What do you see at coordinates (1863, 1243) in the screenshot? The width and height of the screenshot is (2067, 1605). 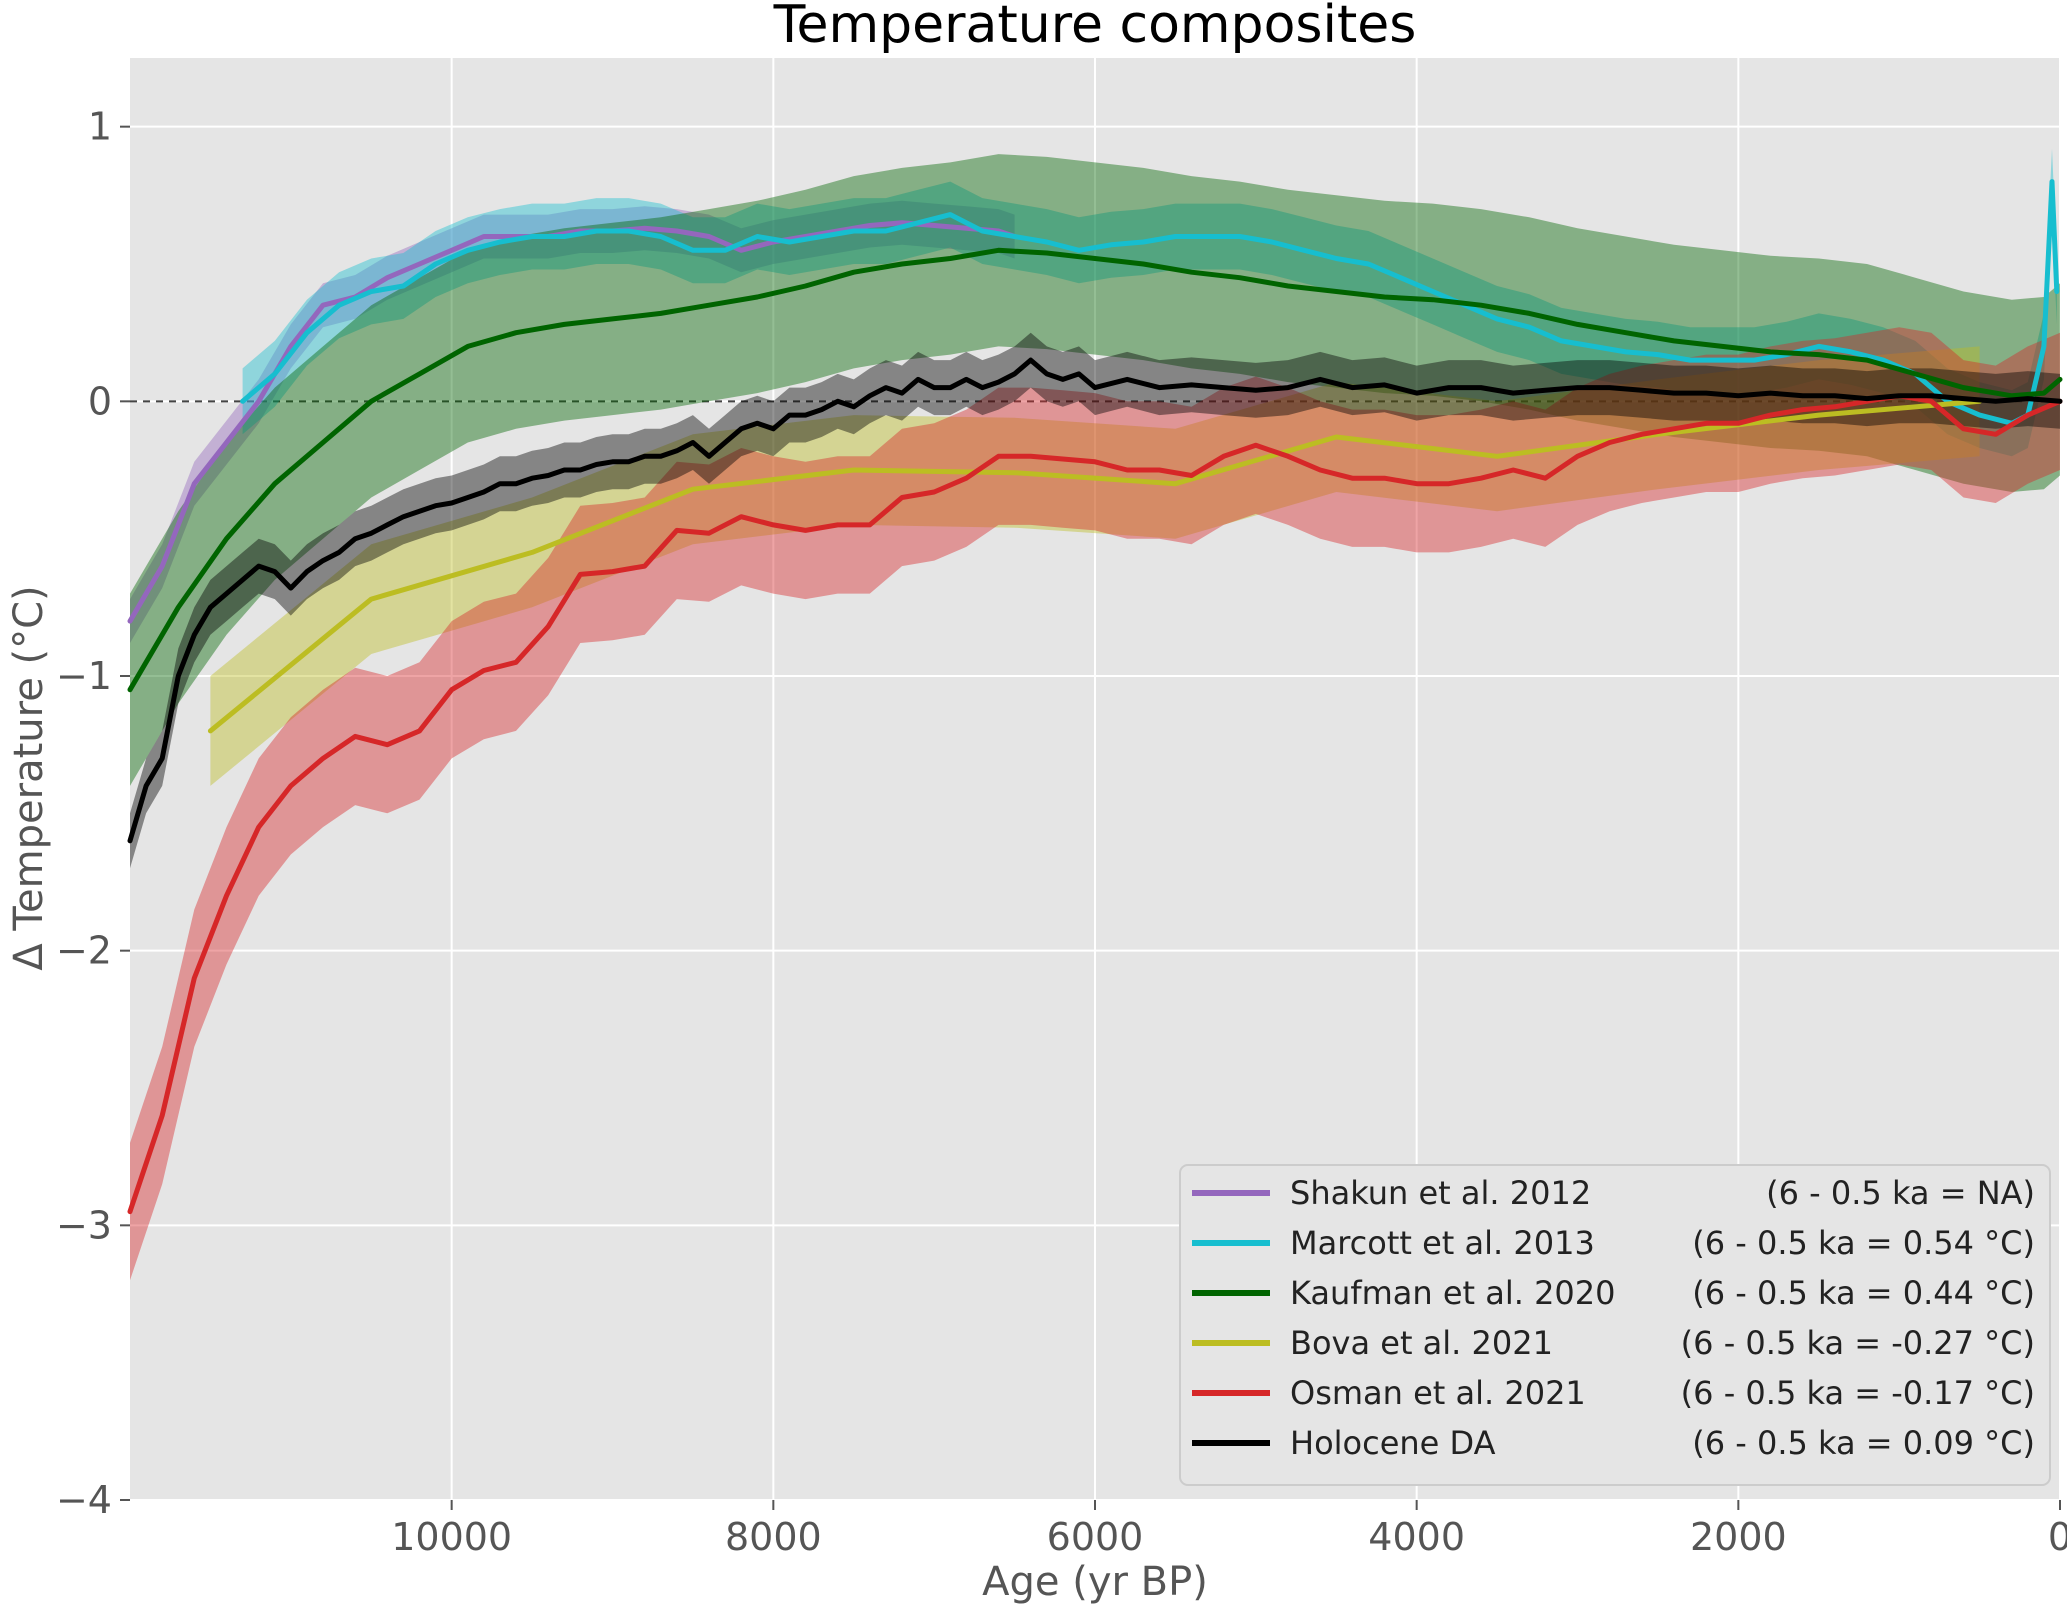 I see `legend-stat: (6 - 0.5 ka = 0.54 °C)` at bounding box center [1863, 1243].